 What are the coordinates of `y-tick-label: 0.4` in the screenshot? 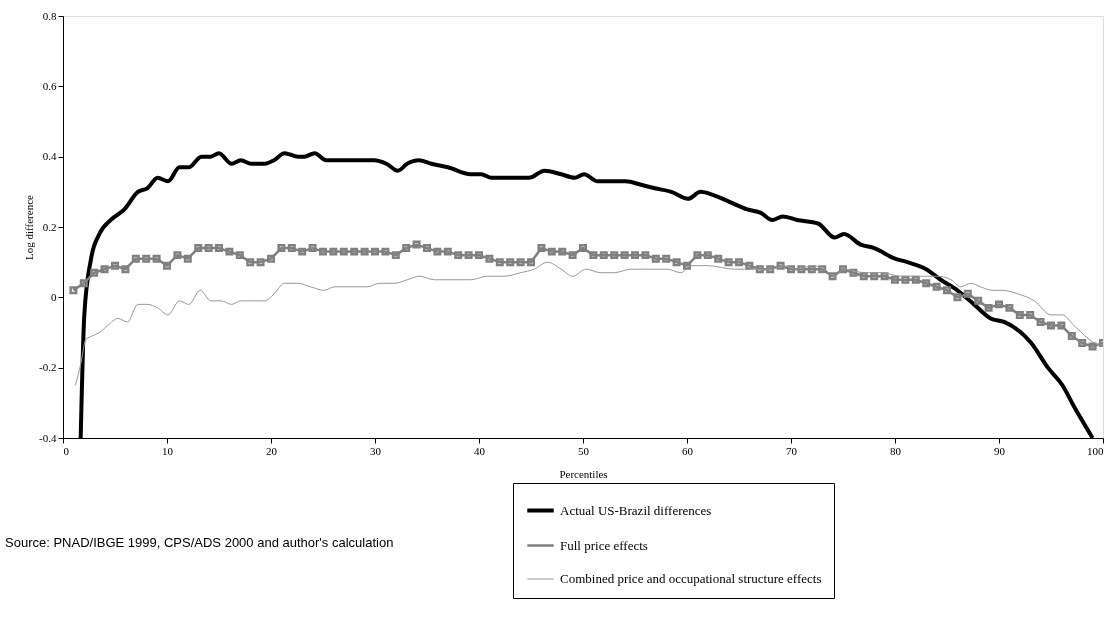 It's located at (49, 156).